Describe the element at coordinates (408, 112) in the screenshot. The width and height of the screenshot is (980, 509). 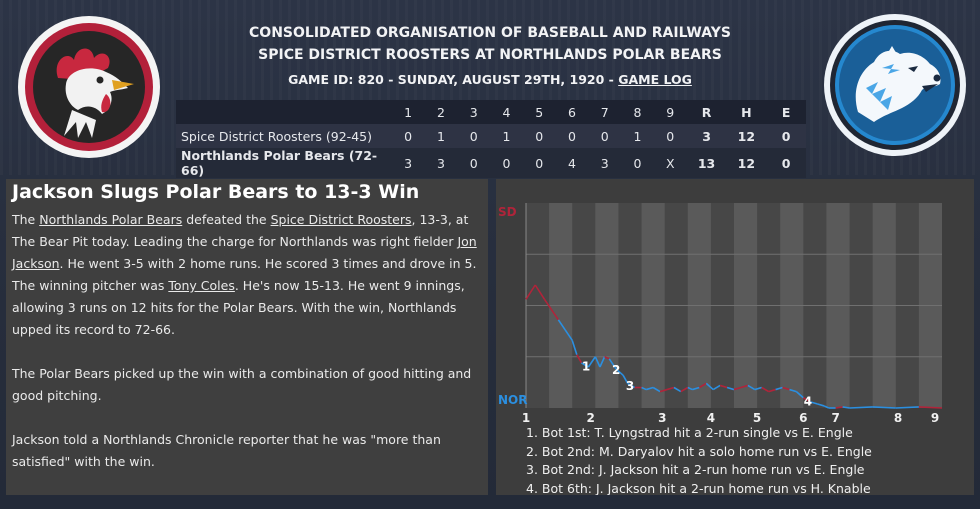
I see `inning-header: 1` at that location.